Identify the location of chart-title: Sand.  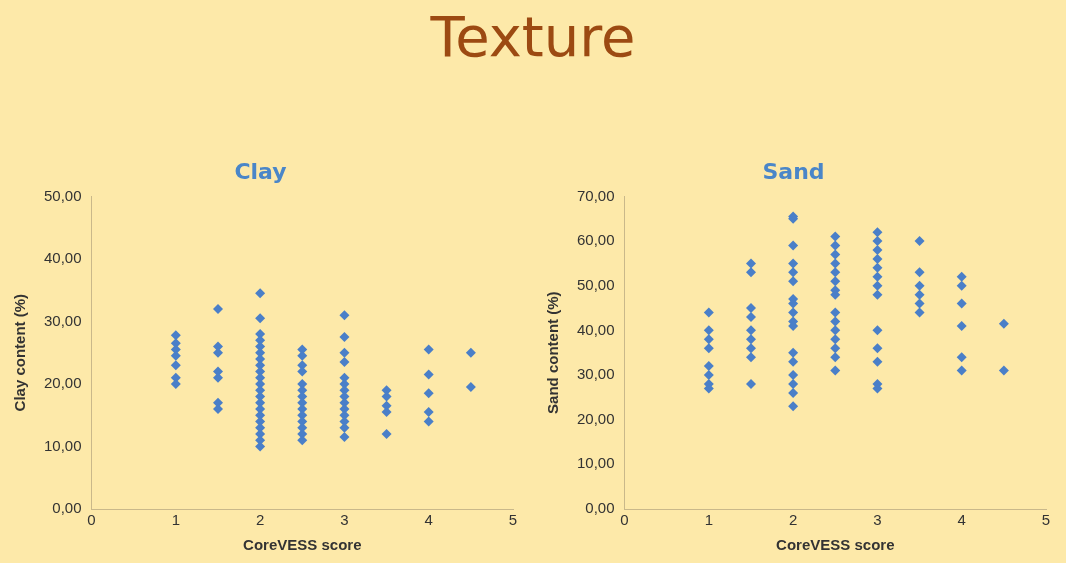
(793, 171).